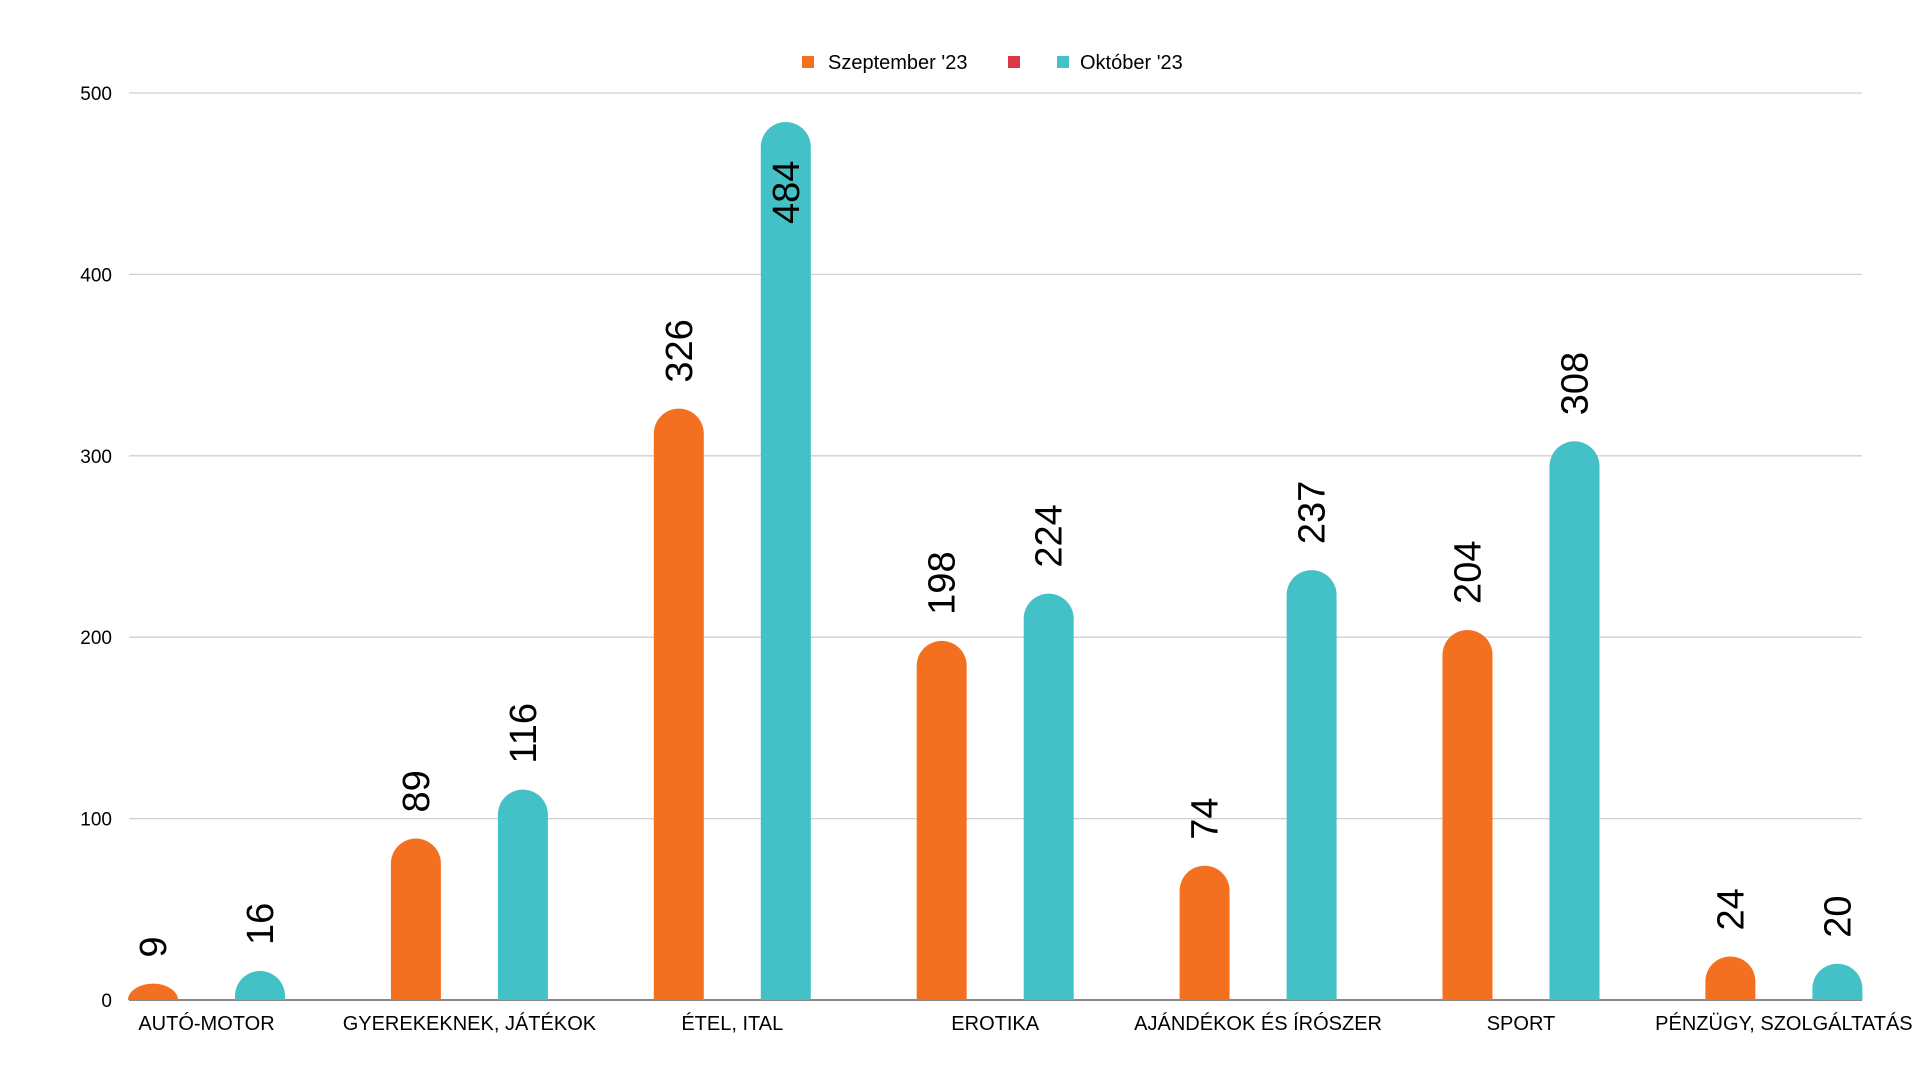 The image size is (1920, 1080). What do you see at coordinates (1731, 909) in the screenshot?
I see `data-label: 24` at bounding box center [1731, 909].